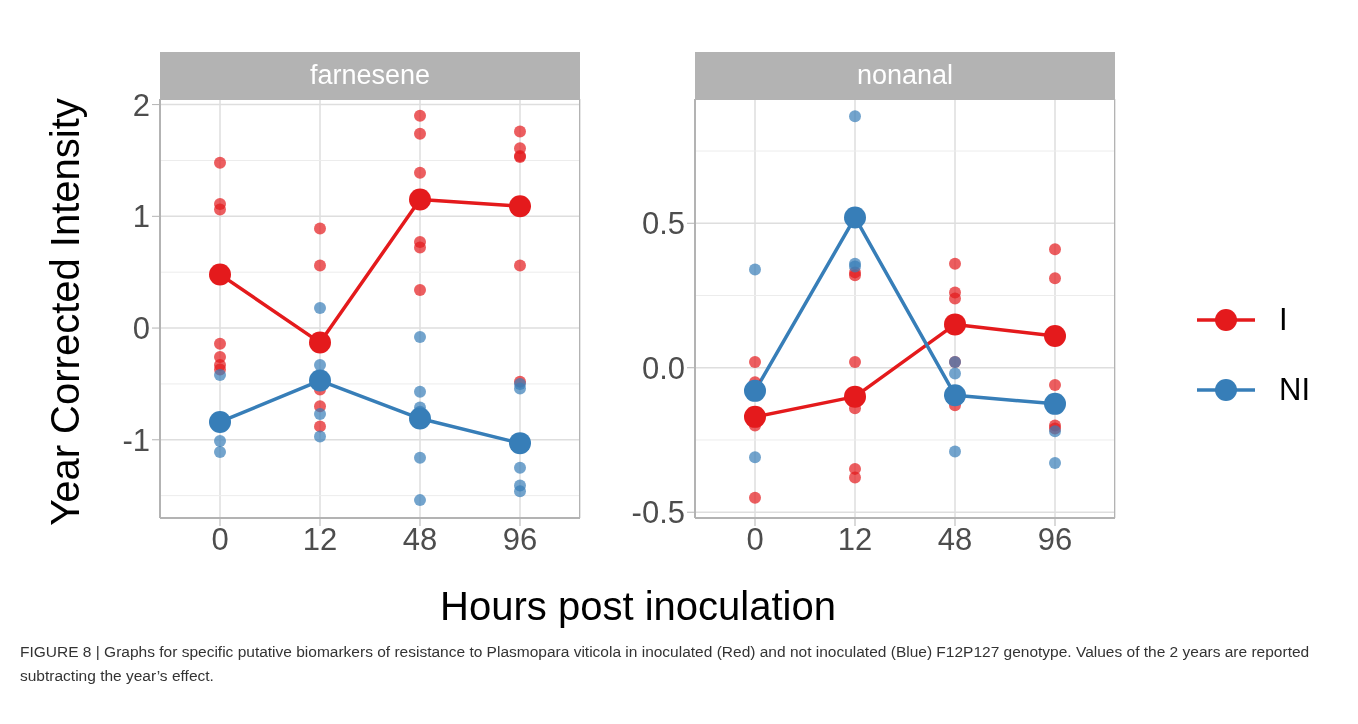 The width and height of the screenshot is (1358, 724). What do you see at coordinates (370, 75) in the screenshot?
I see `chart-title: farnesene` at bounding box center [370, 75].